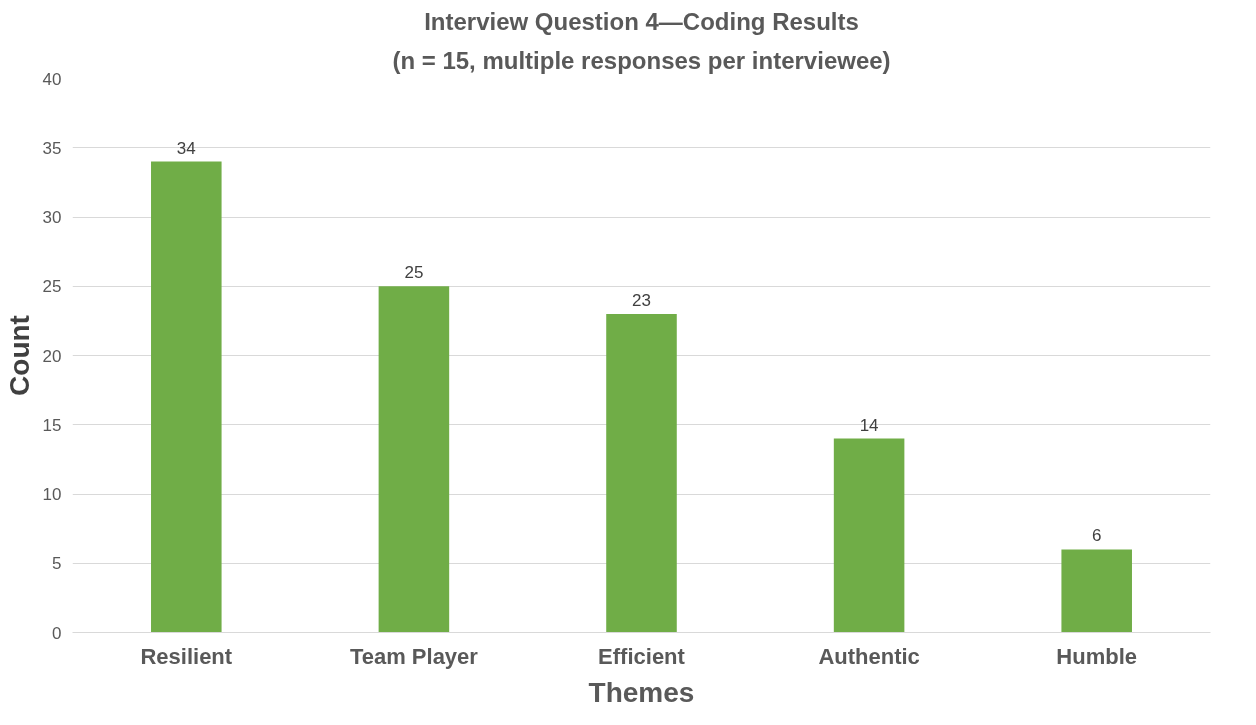 The height and width of the screenshot is (725, 1256). What do you see at coordinates (641, 21) in the screenshot?
I see `chart-title: Interview Question 4—Coding Results` at bounding box center [641, 21].